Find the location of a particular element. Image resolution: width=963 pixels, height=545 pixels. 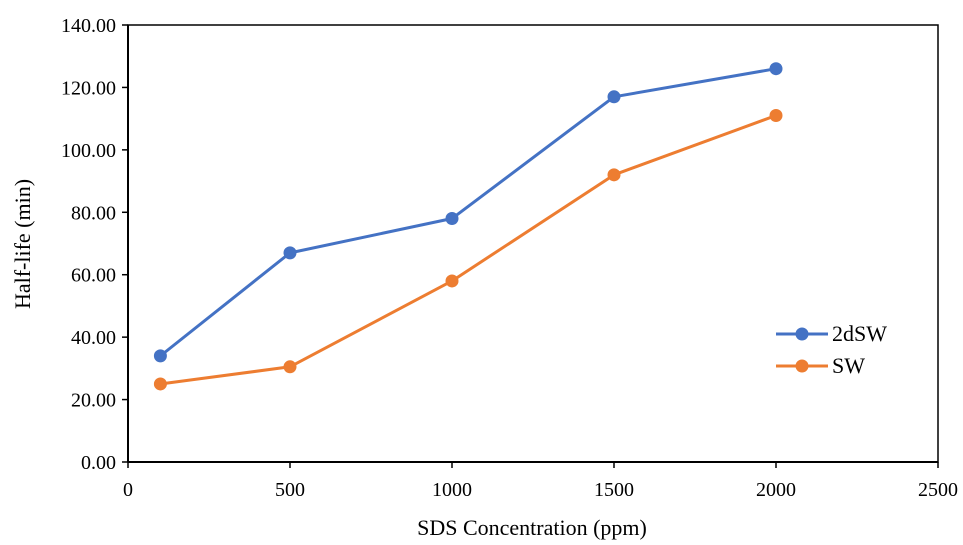

y-tick-label: 60.00 is located at coordinates (93, 276).